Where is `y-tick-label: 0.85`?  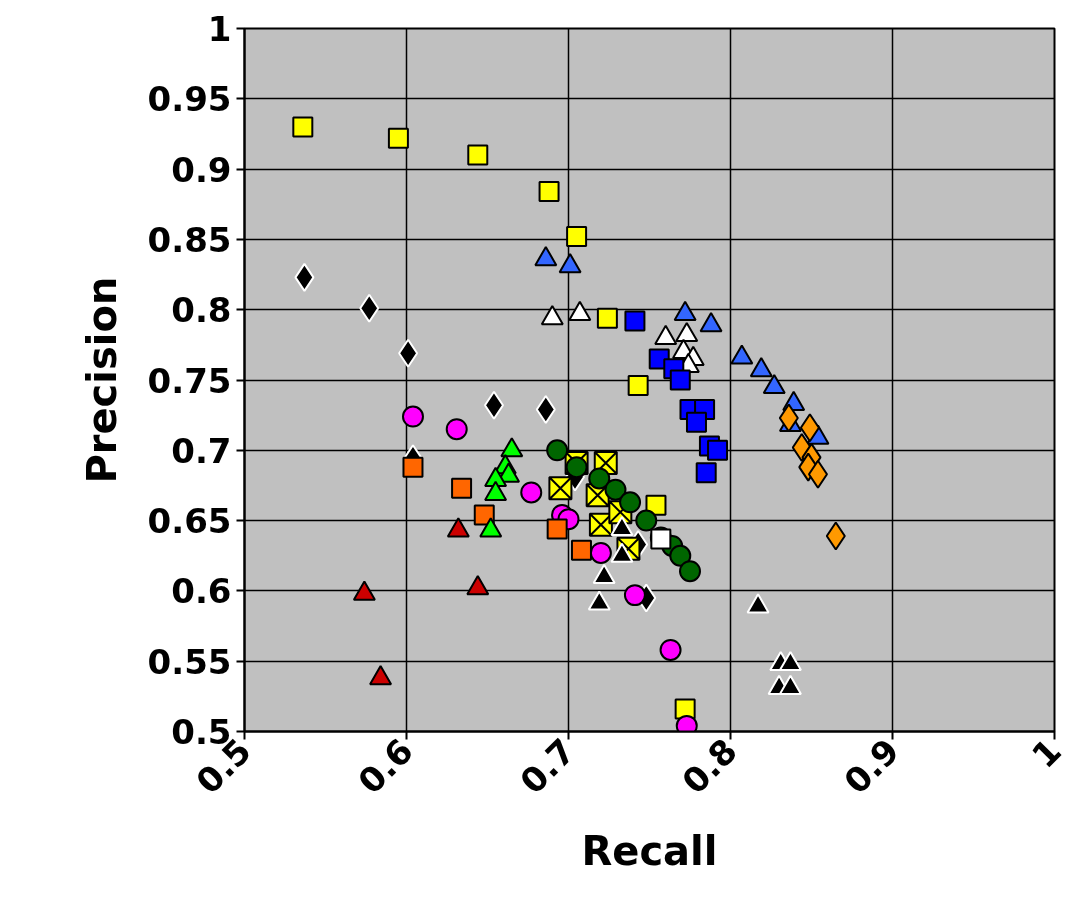 y-tick-label: 0.85 is located at coordinates (189, 239).